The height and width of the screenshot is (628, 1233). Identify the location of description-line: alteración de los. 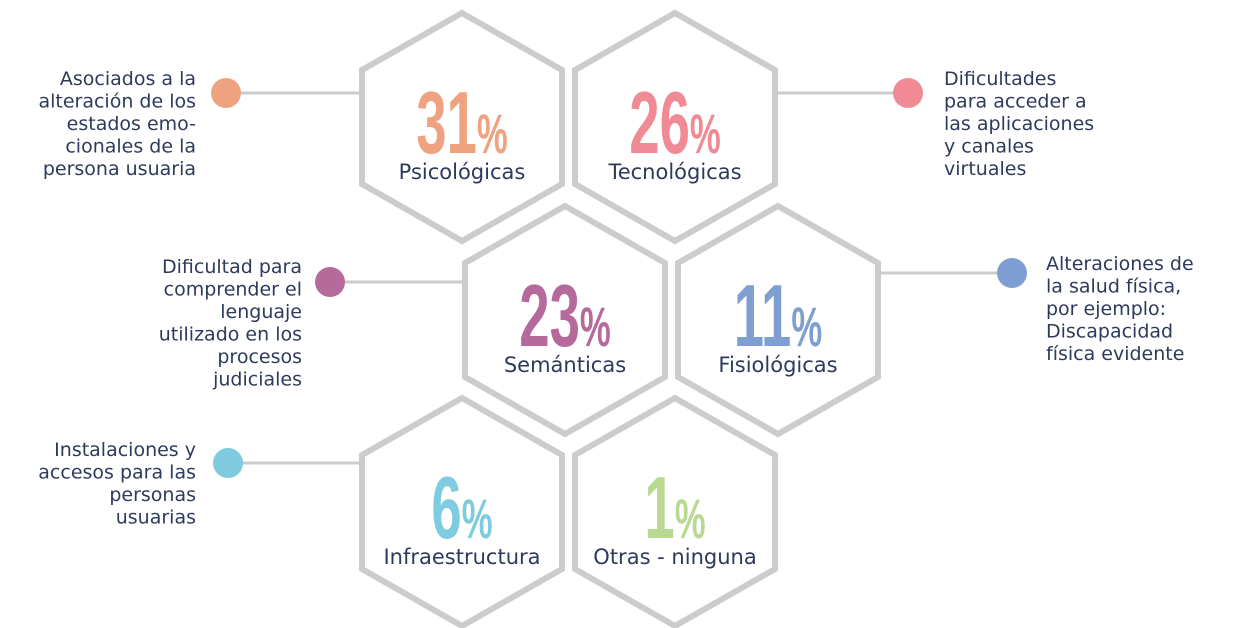
(117, 102).